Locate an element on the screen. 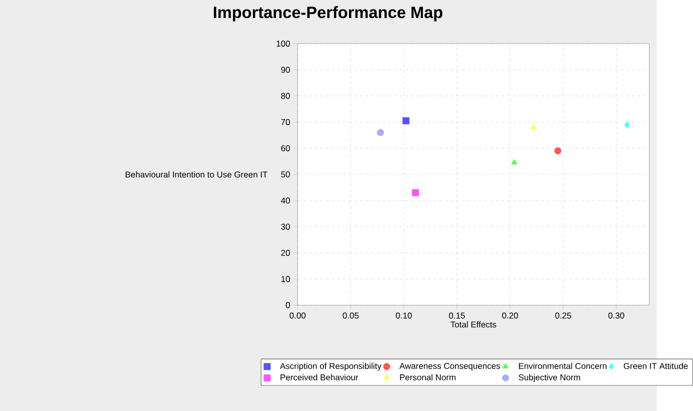  x-tick-label: 0.30 is located at coordinates (616, 315).